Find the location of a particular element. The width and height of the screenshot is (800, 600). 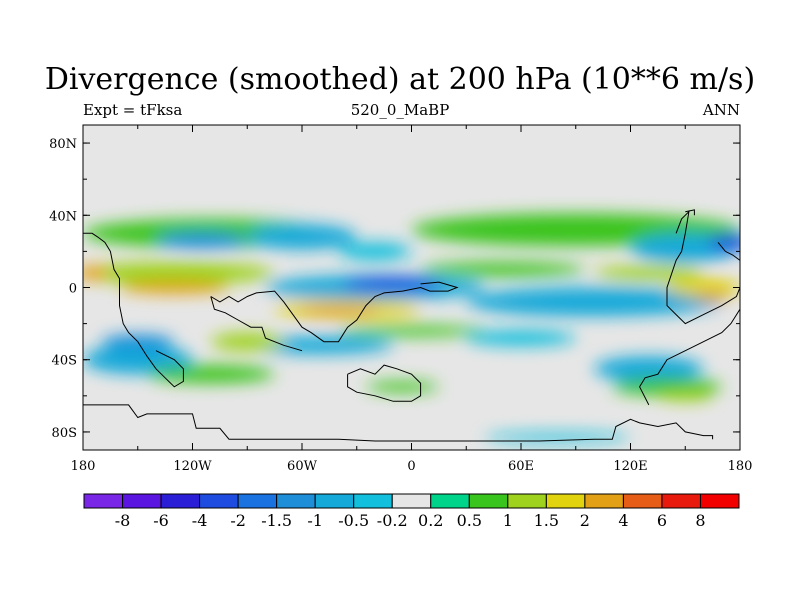

experiment-label: Expt = tFksa is located at coordinates (133, 110).